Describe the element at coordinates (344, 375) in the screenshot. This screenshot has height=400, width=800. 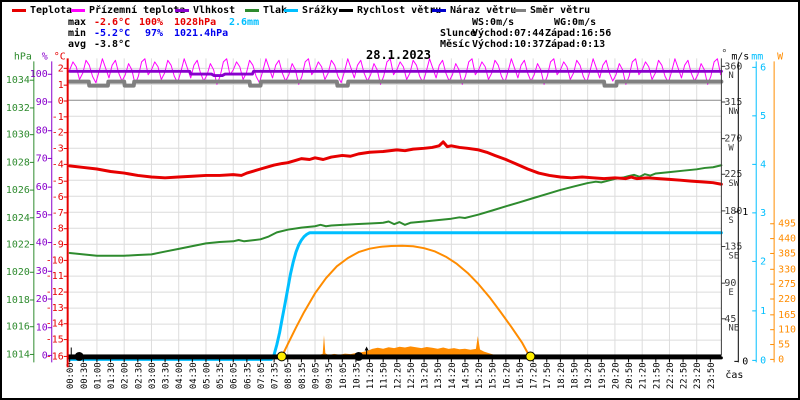
I see `x-tick-label: 10:05` at that location.